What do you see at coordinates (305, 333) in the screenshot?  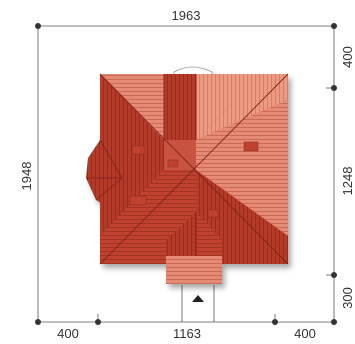 I see `dim-bottom-right: 400` at bounding box center [305, 333].